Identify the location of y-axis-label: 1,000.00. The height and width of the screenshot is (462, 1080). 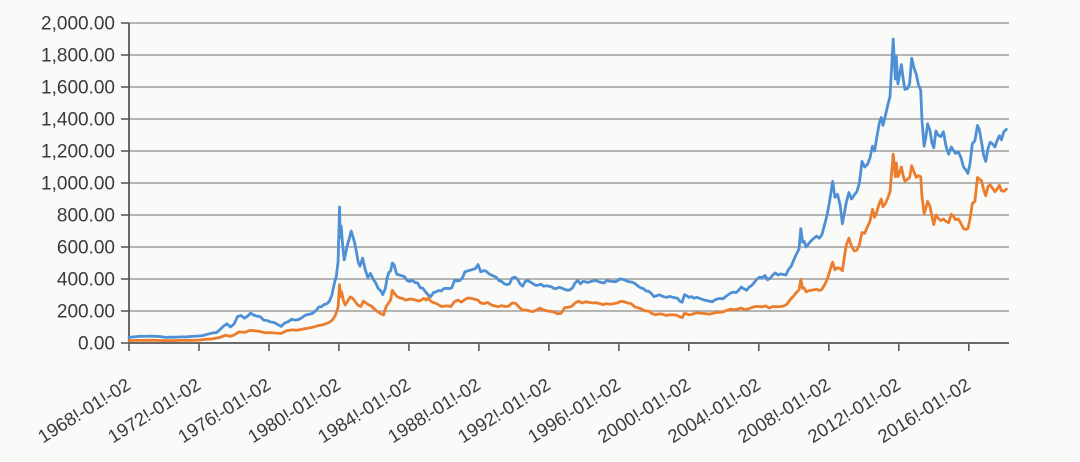
(78, 184).